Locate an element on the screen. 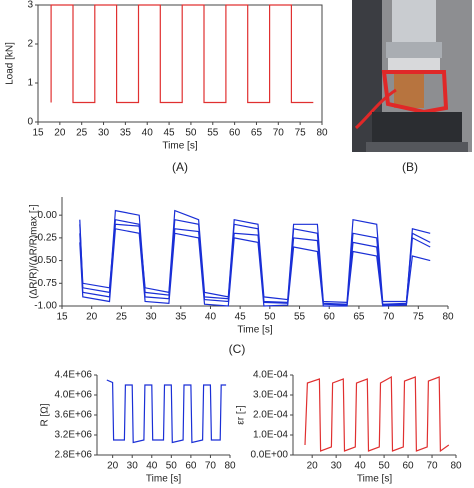 This screenshot has width=474, height=488. y-tick-label: 1 is located at coordinates (30, 83).